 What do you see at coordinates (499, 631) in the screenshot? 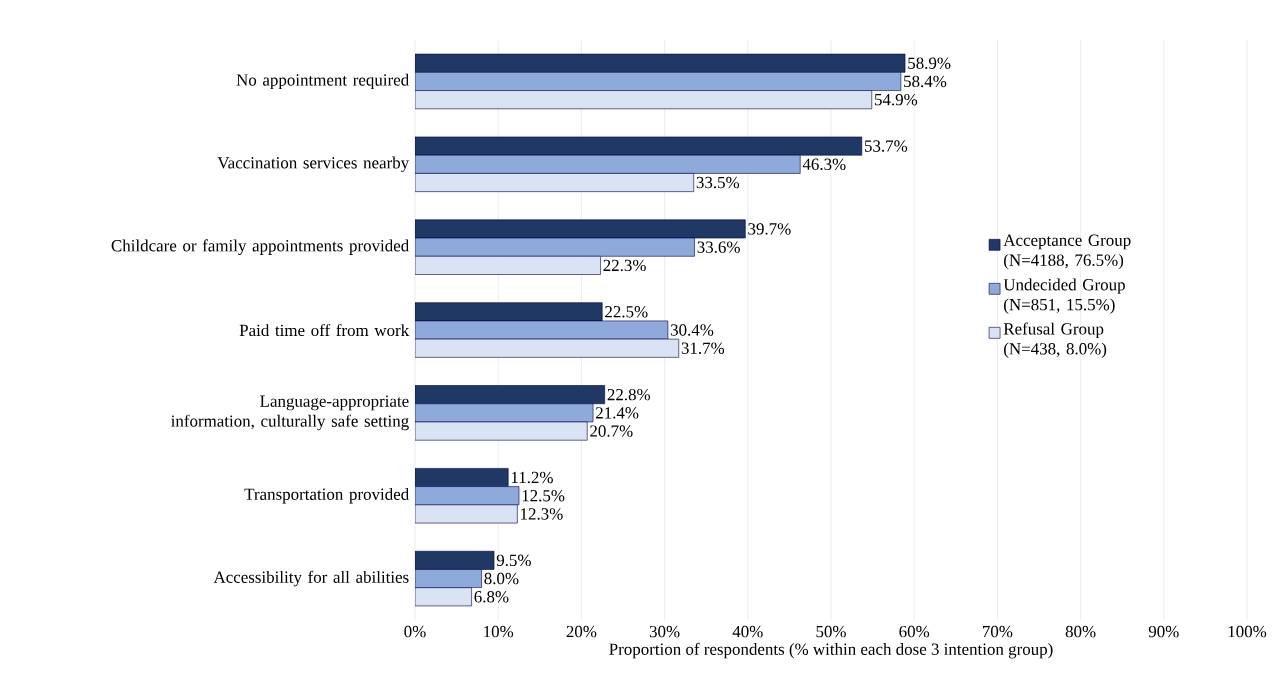
I see `x-tick-label: 10%` at bounding box center [499, 631].